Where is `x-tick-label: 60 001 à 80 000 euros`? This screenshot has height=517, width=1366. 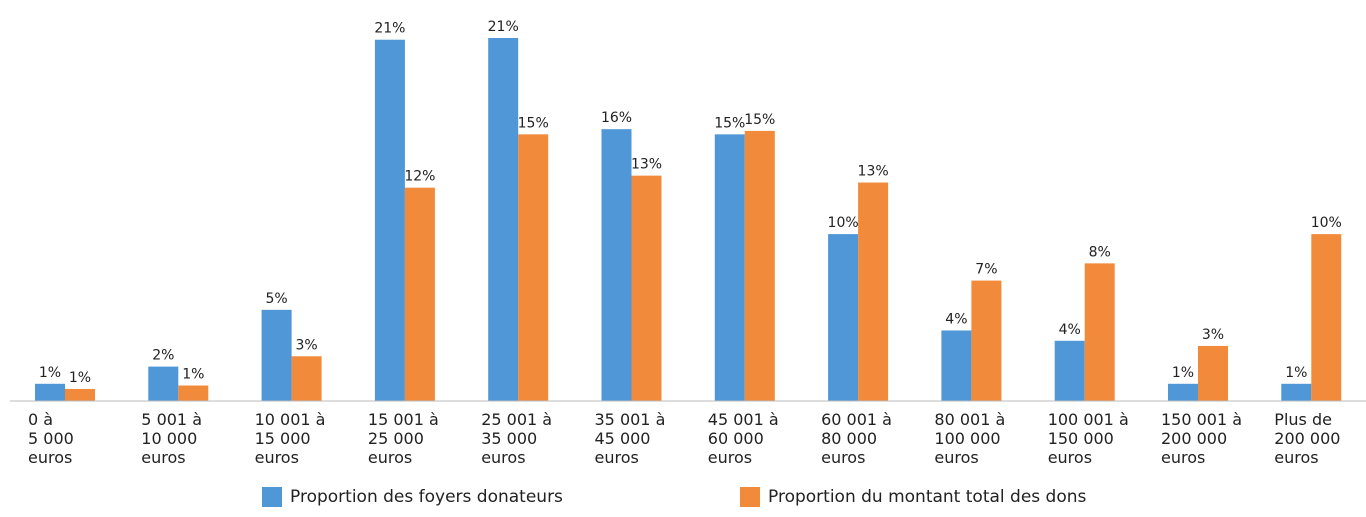
x-tick-label: 60 001 à 80 000 euros is located at coordinates (856, 438).